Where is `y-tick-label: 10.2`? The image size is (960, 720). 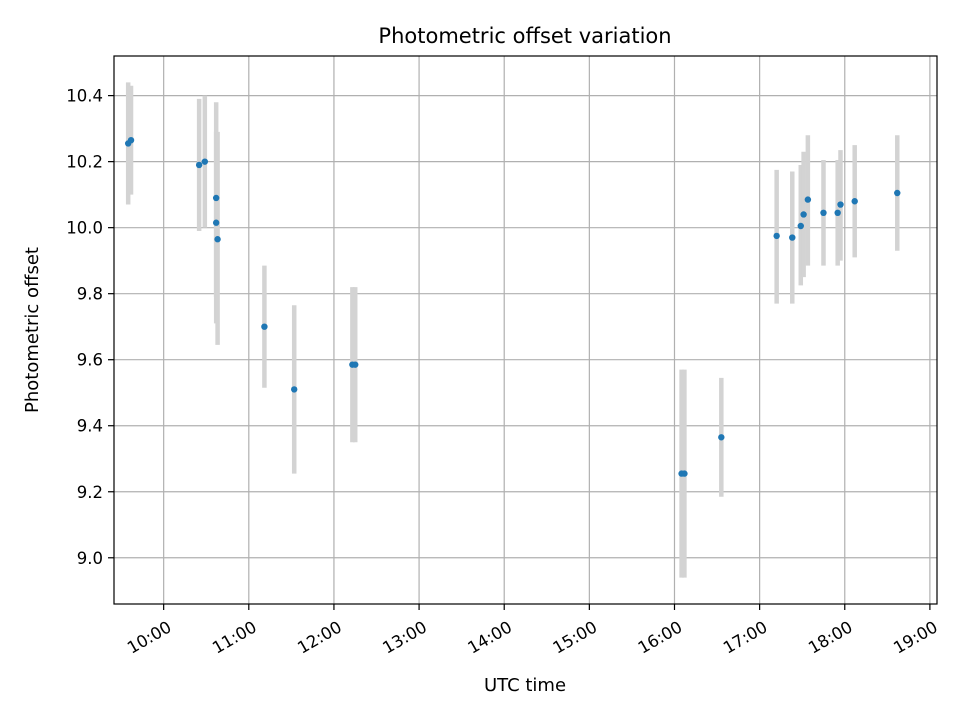
y-tick-label: 10.2 is located at coordinates (84, 162).